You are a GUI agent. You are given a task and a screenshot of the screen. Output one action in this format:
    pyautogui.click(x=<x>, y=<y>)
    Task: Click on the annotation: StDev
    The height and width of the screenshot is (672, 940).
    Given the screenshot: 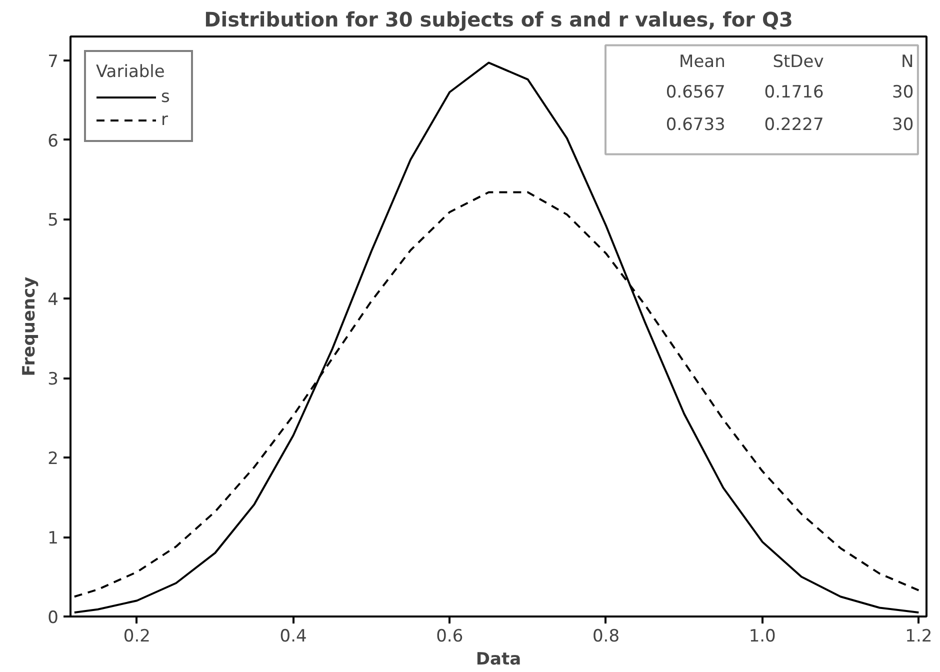 What is the action you would take?
    pyautogui.click(x=798, y=62)
    